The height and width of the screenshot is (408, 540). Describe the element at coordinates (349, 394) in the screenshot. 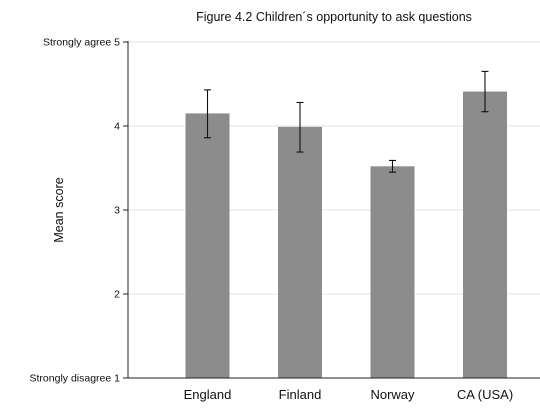

I see `x-tick-labels: England Finland Norway CA (USA)` at that location.